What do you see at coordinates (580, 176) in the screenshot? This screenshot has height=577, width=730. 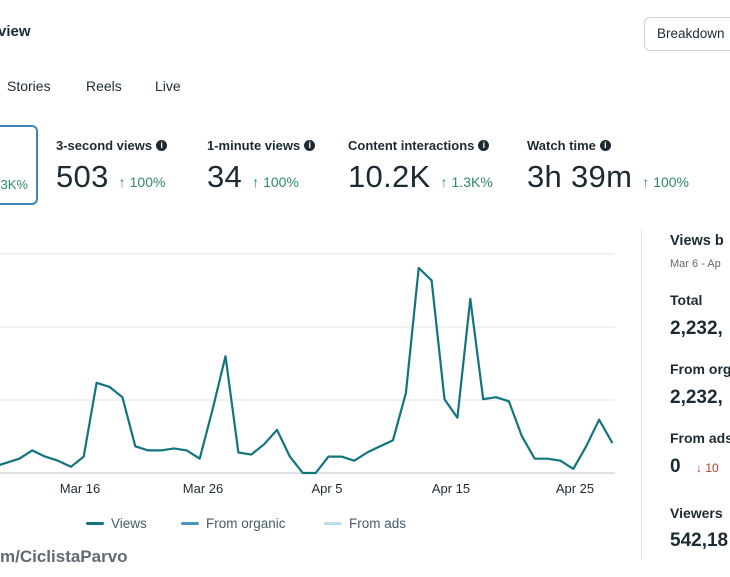 I see `metric-value: 3h 39m` at bounding box center [580, 176].